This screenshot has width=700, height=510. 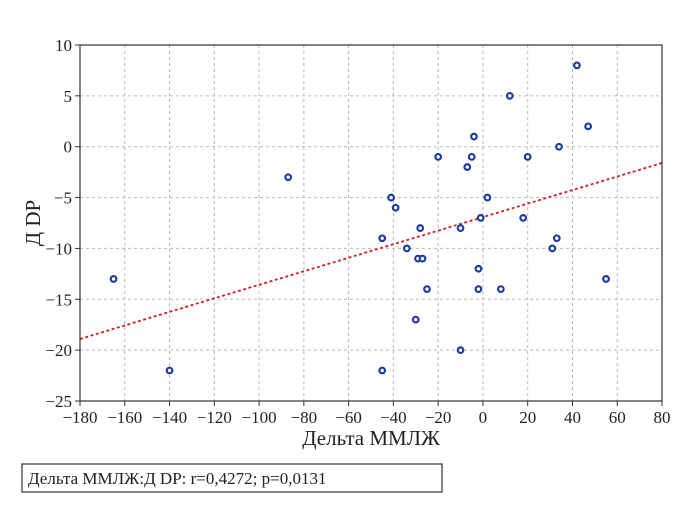 I want to click on caption-text: Дельта ММЛЖ:Д DP: r=0,4272; p=0,0131, so click(x=177, y=478).